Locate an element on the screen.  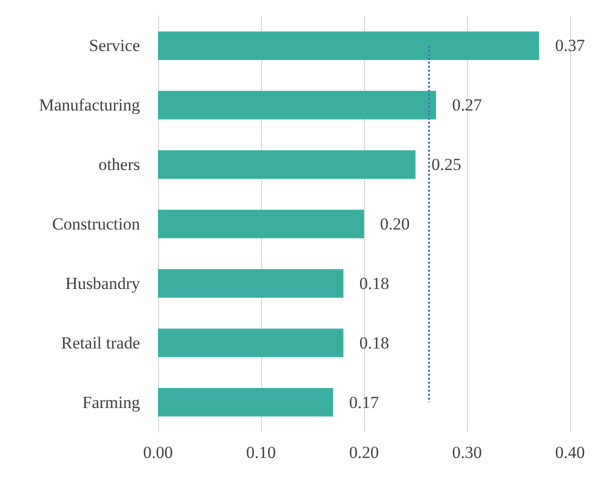
y-tick-label: Retail trade is located at coordinates (100, 342).